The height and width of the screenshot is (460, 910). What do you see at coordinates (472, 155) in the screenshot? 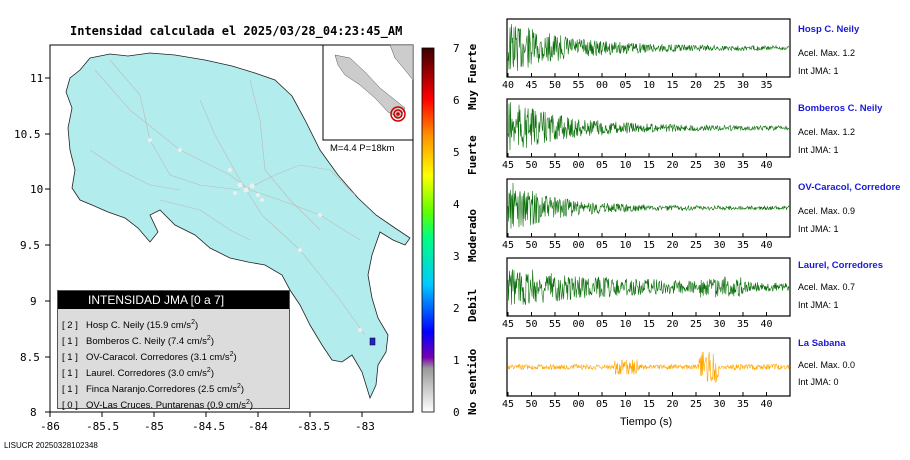
I see `colorbar-label: Fuerte` at bounding box center [472, 155].